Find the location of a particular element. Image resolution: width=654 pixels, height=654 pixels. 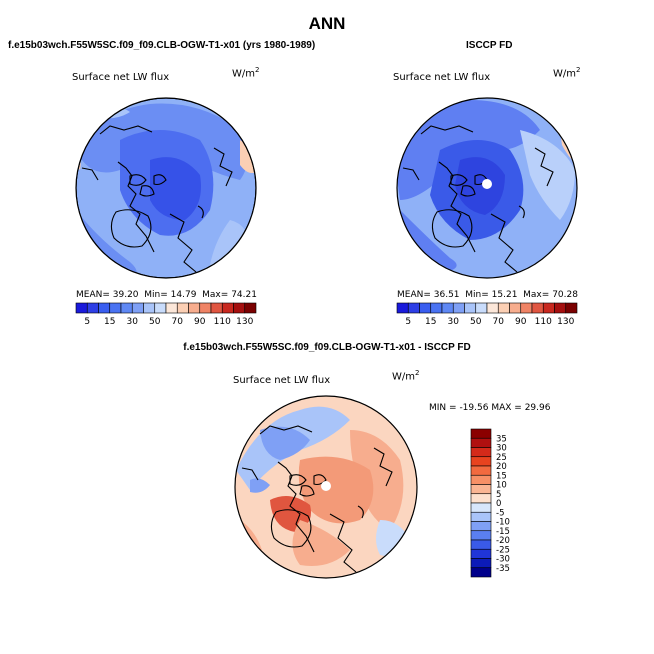

panel2-colorbar-tick-label: 50 is located at coordinates (476, 322).